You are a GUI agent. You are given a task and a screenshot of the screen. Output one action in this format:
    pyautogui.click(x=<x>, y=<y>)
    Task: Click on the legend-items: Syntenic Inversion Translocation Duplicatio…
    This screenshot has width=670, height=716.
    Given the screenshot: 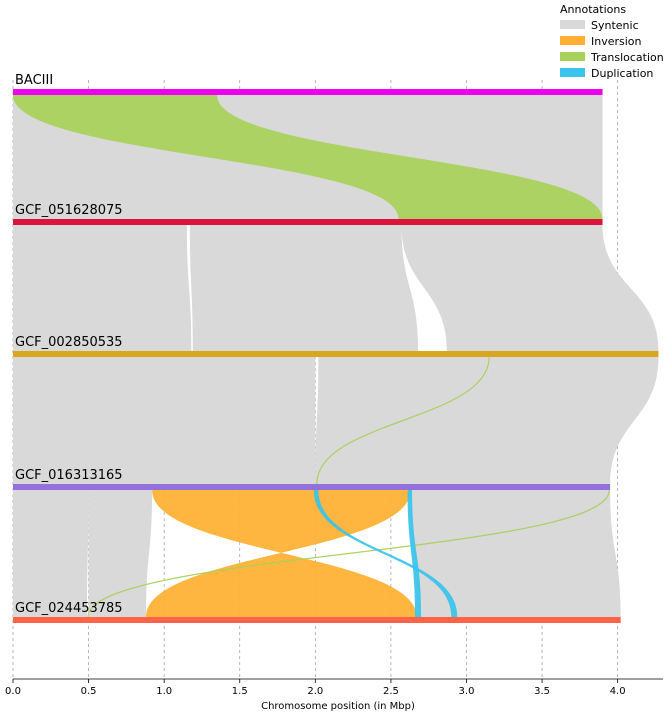 What is the action you would take?
    pyautogui.click(x=612, y=49)
    